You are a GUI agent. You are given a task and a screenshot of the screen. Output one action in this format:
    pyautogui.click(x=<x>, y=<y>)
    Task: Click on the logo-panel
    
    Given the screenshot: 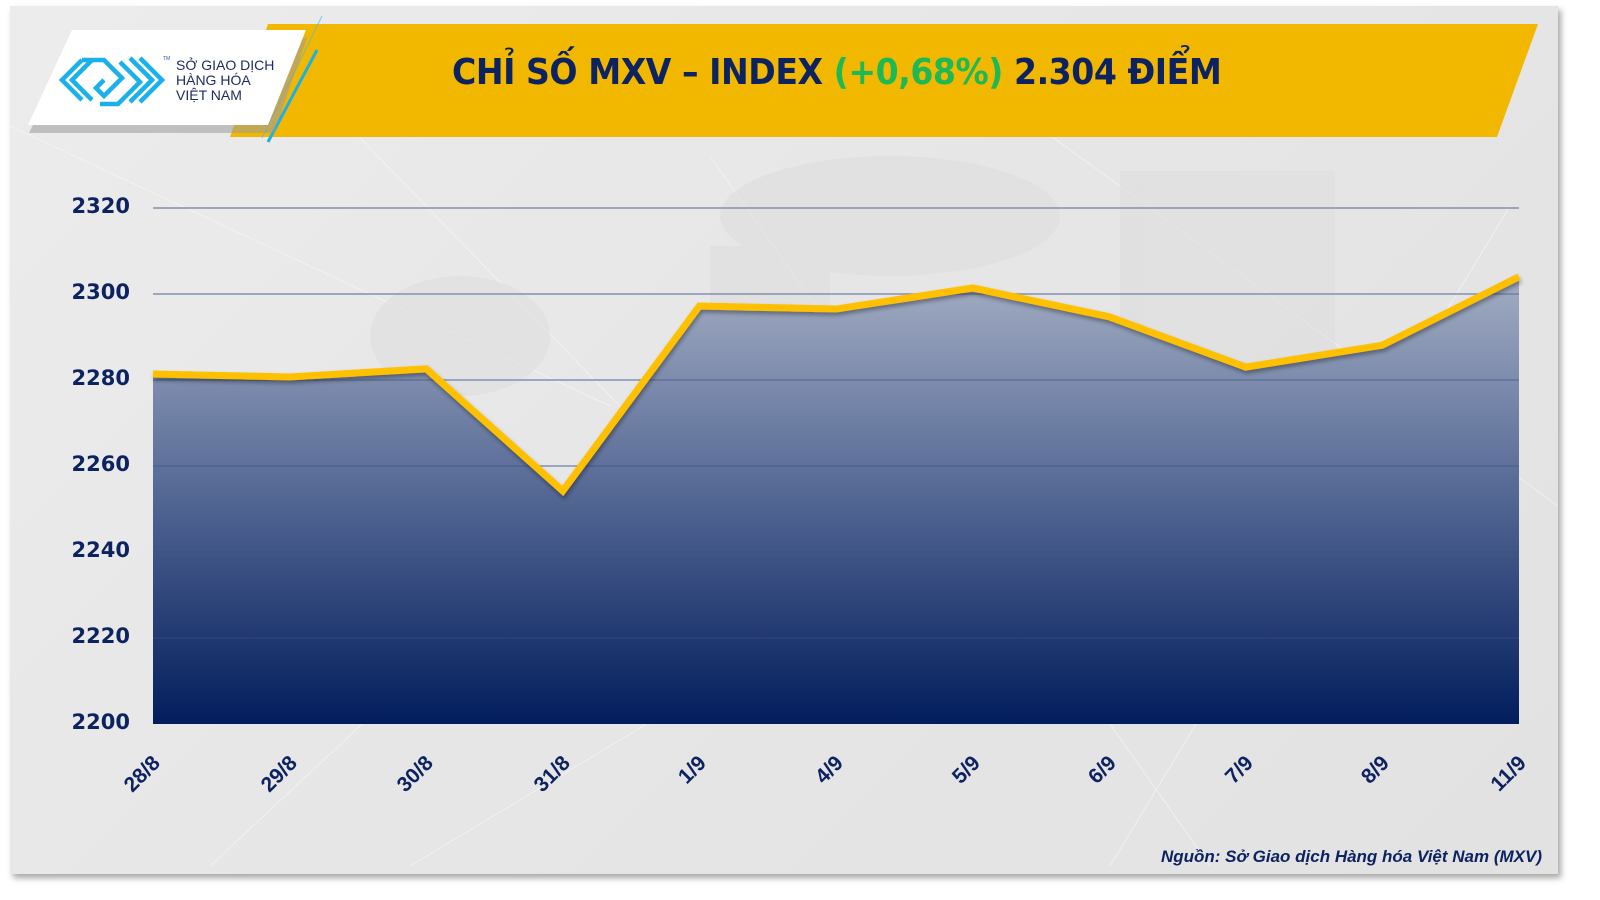 What is the action you would take?
    pyautogui.click(x=167, y=77)
    